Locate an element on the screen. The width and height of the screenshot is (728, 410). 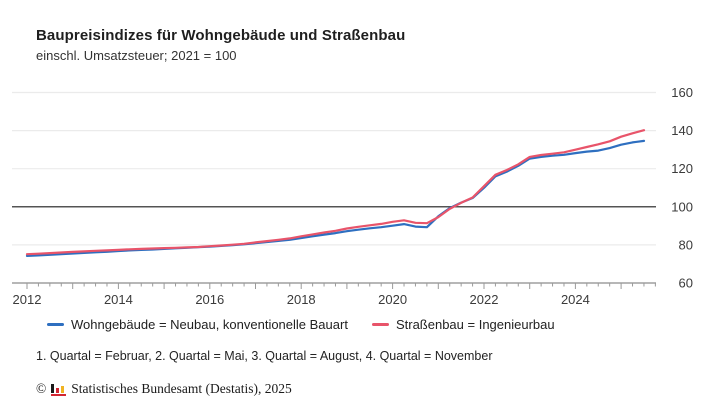
x-tick-label: 2018 is located at coordinates (301, 299).